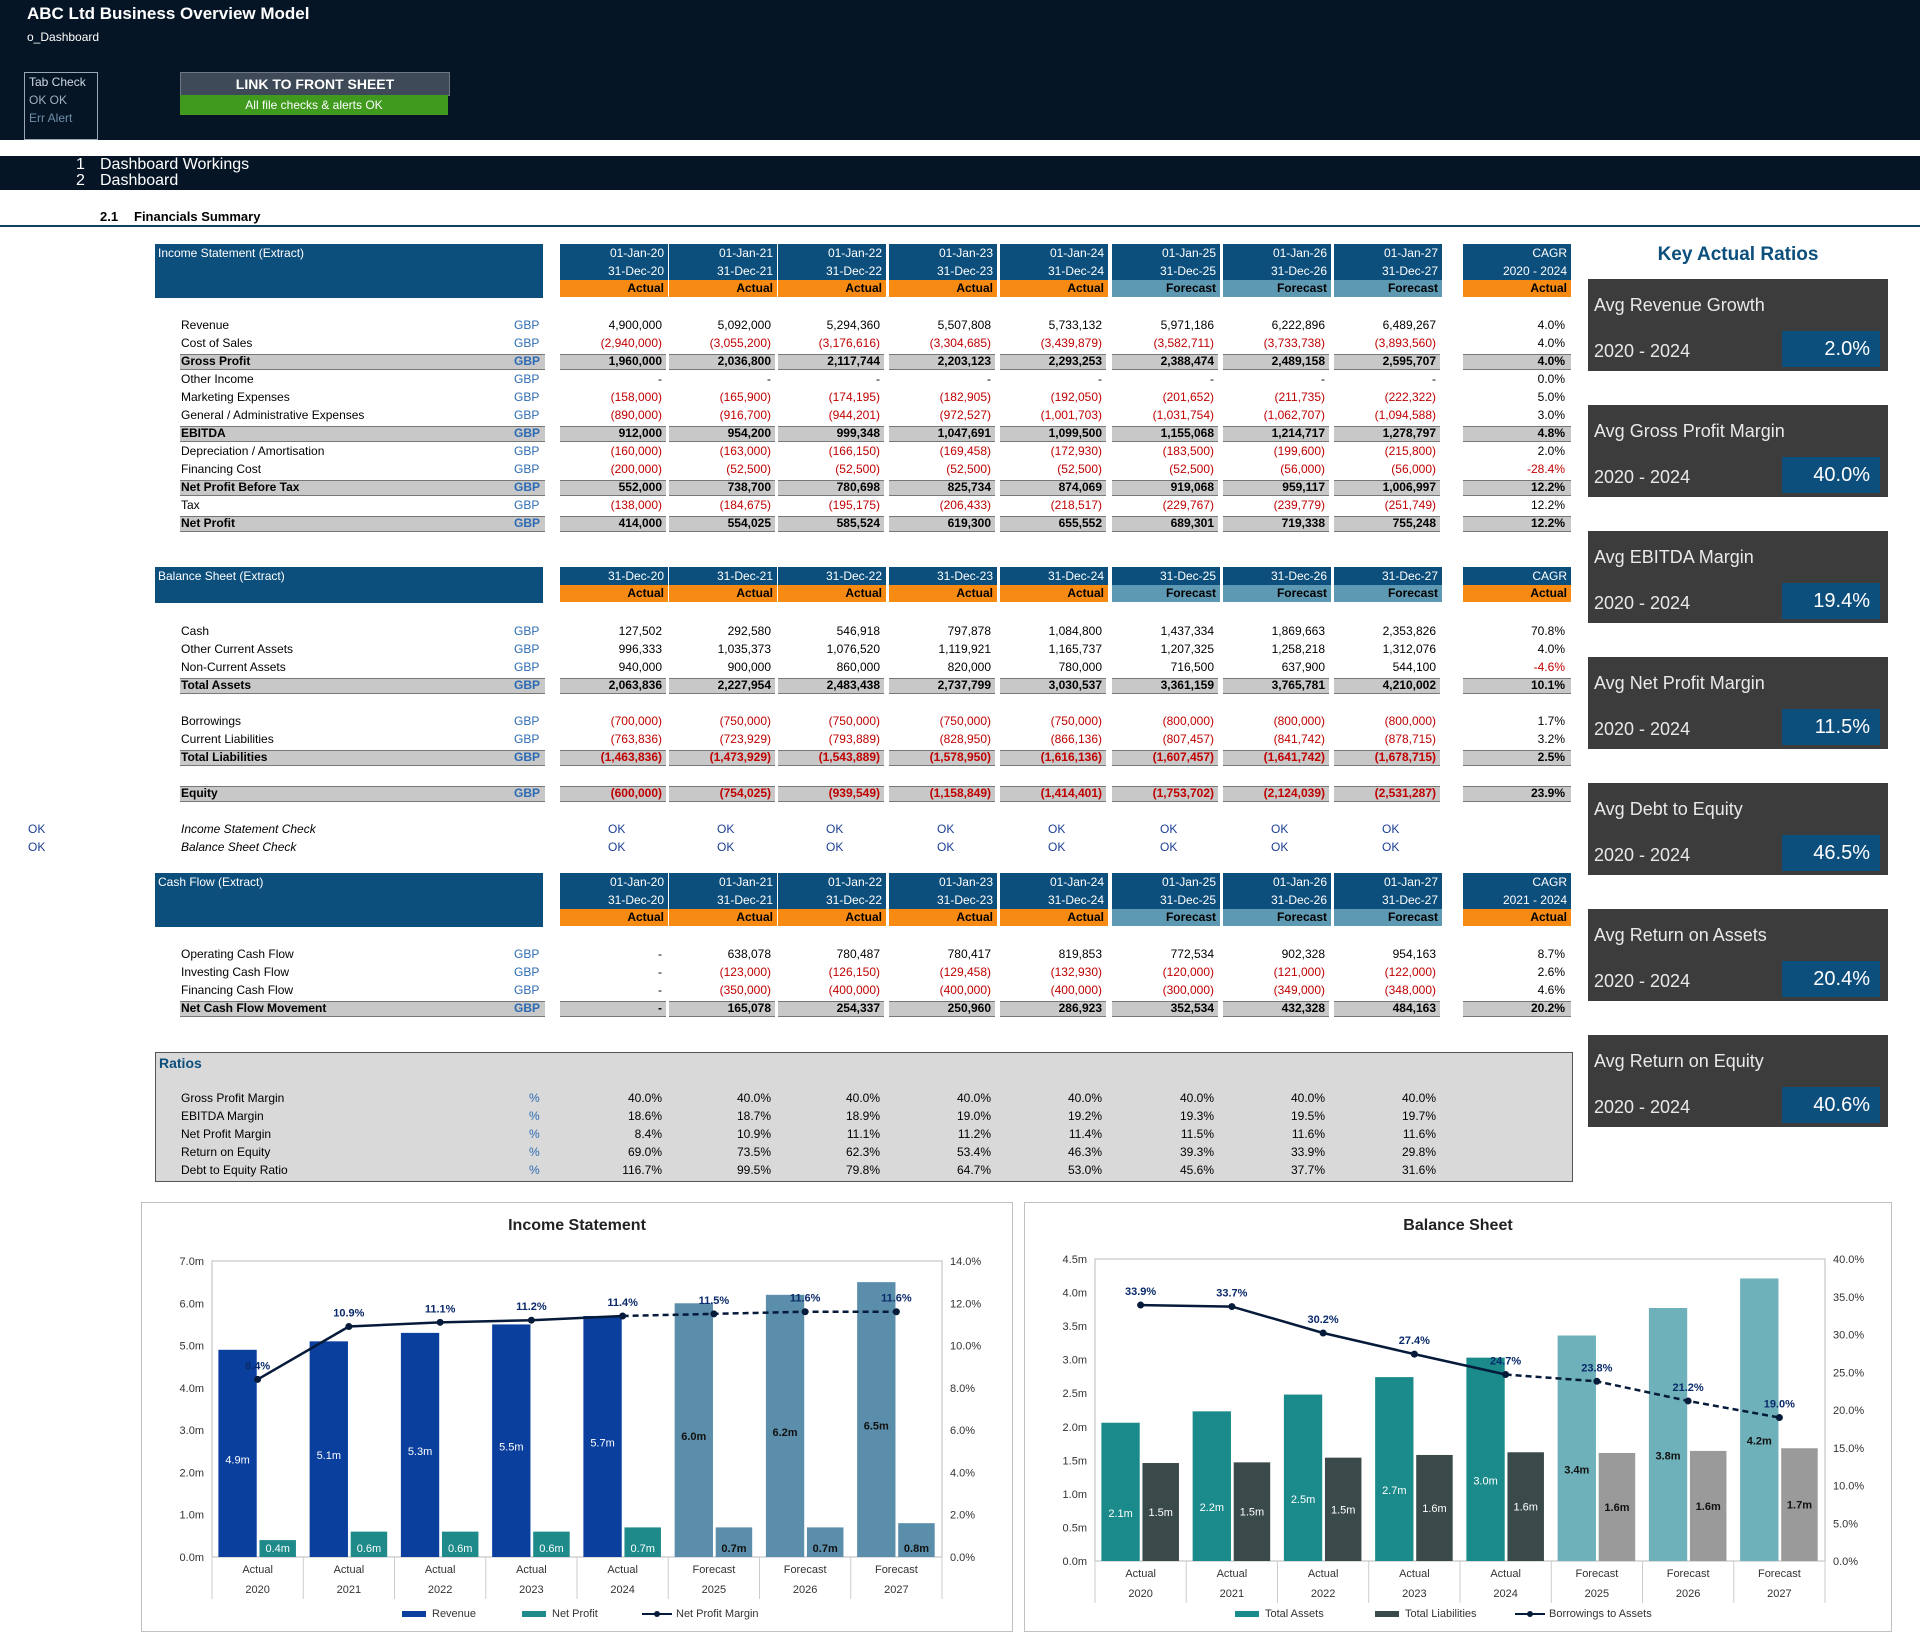  What do you see at coordinates (221, 576) in the screenshot?
I see `table-title: Balance Sheet (Extract)` at bounding box center [221, 576].